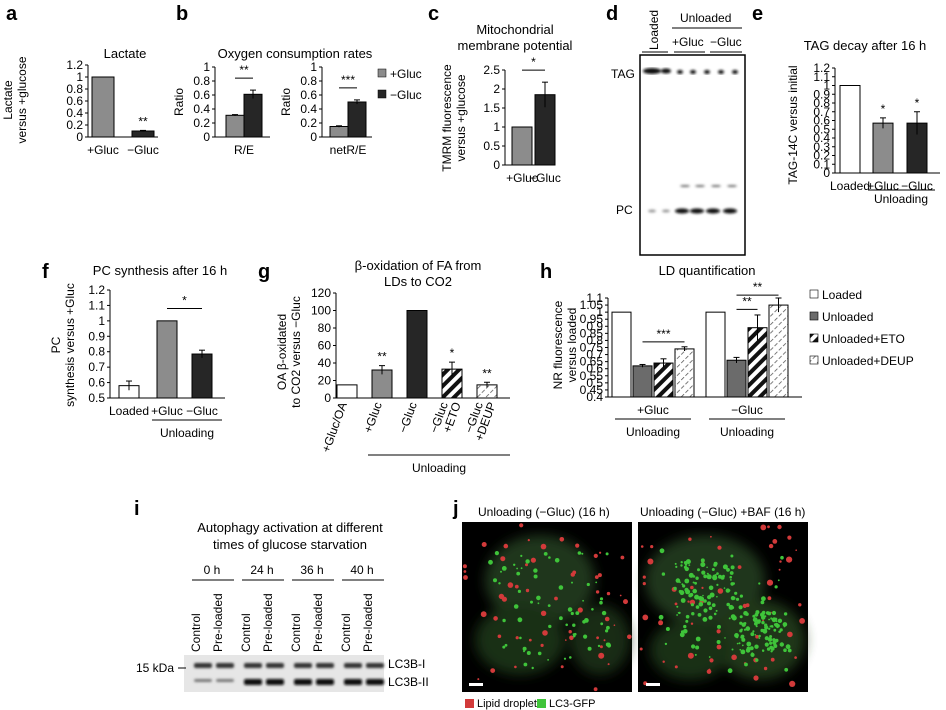  What do you see at coordinates (382, 357) in the screenshot?
I see `significance-g: **` at bounding box center [382, 357].